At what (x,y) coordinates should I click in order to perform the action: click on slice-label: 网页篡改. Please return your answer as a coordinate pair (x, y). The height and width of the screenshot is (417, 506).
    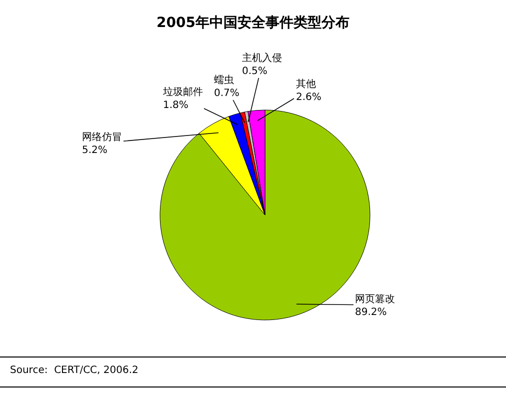
    Looking at the image, I should click on (375, 299).